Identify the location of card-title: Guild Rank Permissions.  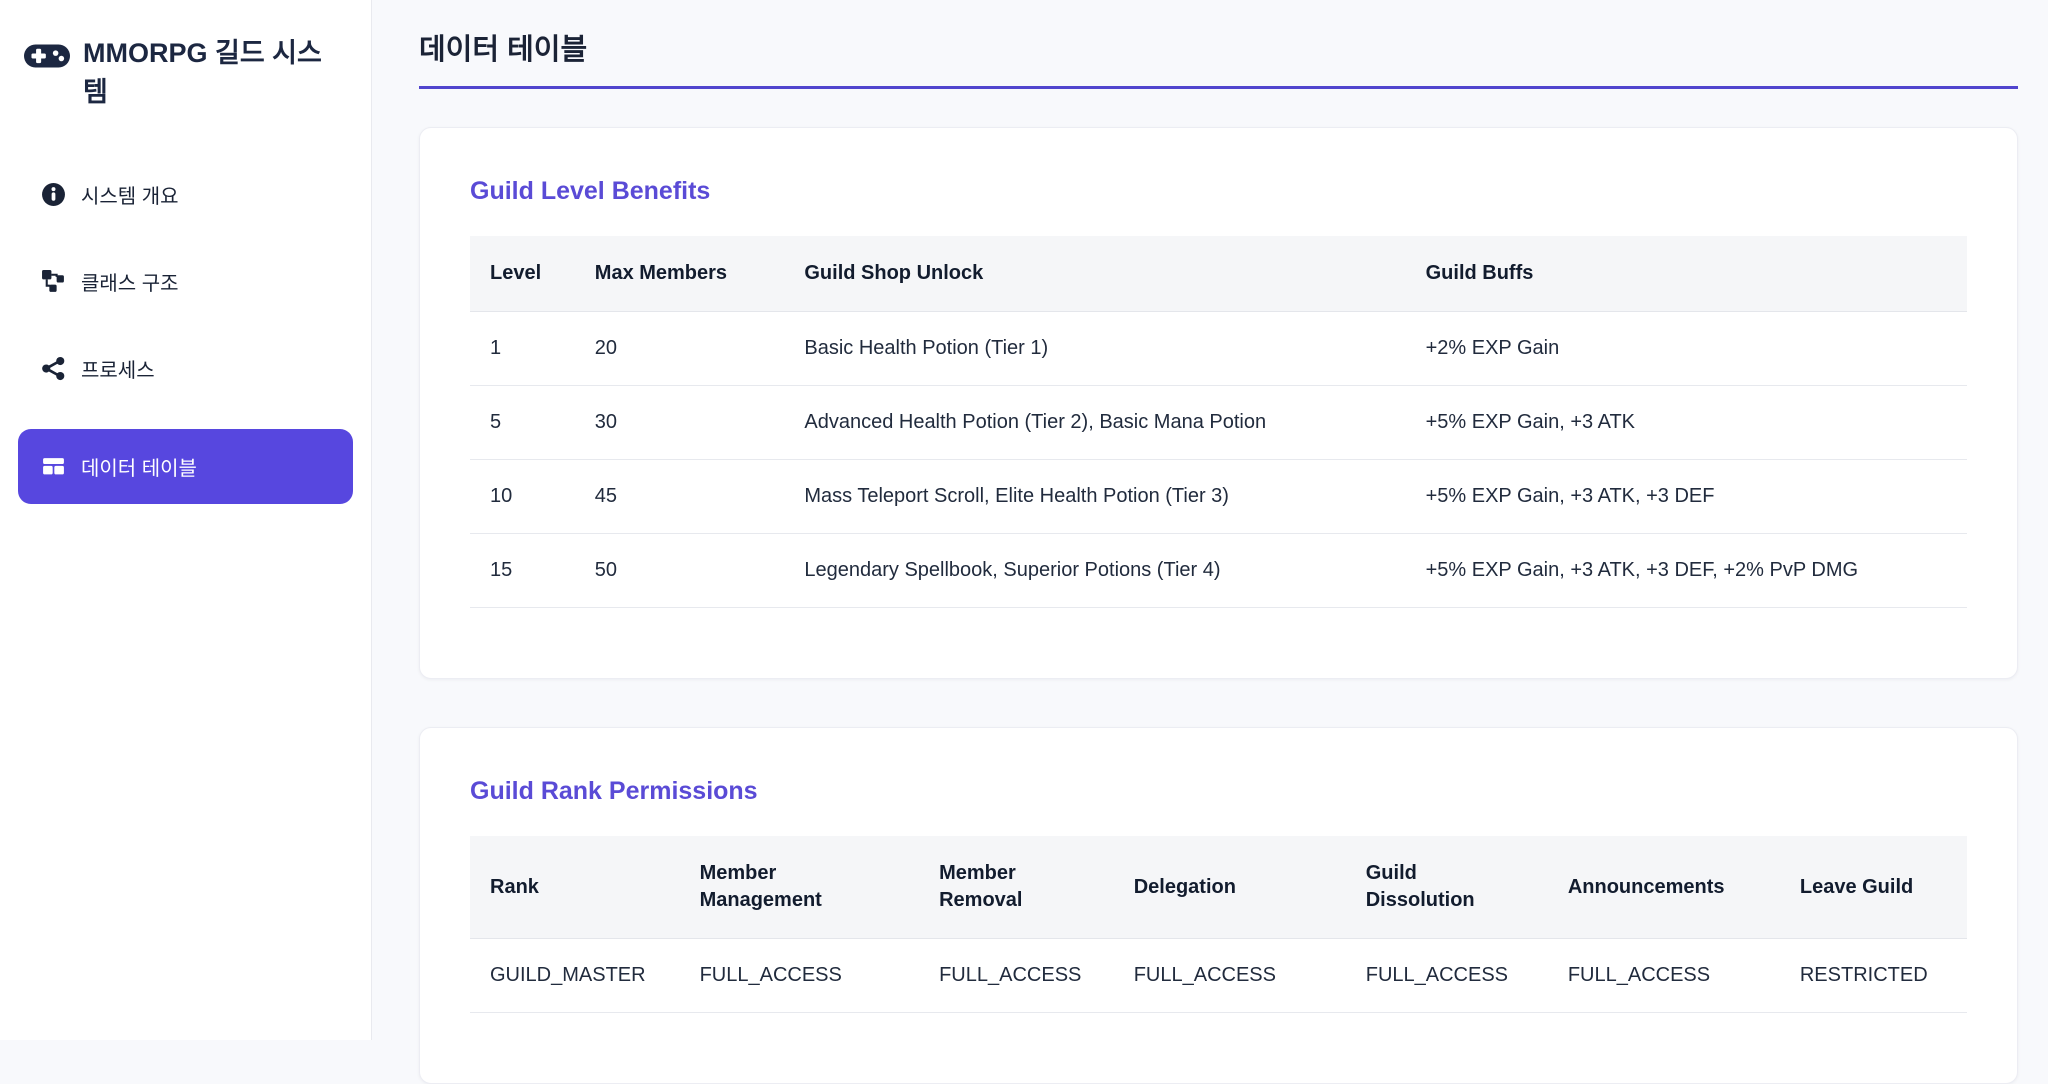
(614, 791).